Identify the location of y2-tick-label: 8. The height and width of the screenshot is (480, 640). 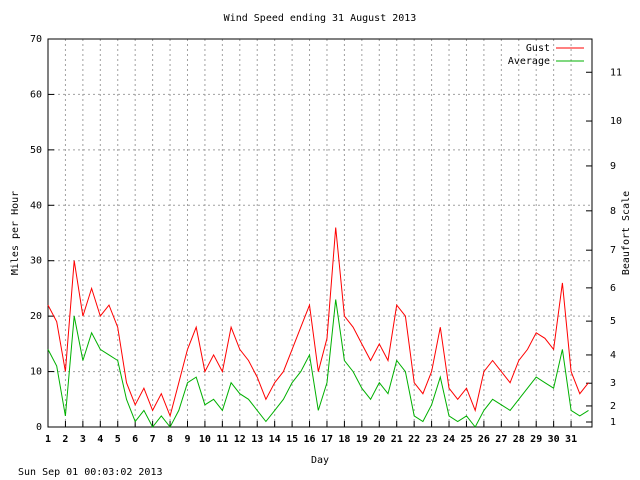
(613, 211).